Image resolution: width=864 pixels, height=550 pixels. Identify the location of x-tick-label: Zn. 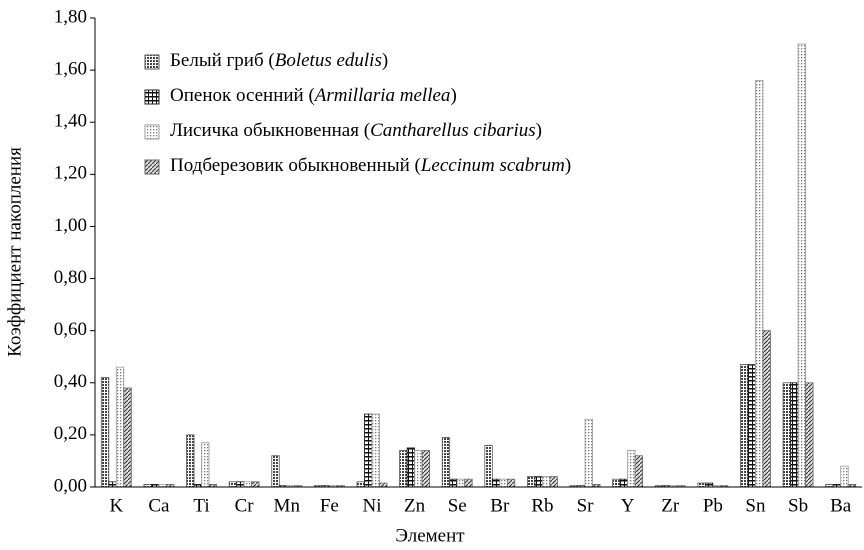
(415, 505).